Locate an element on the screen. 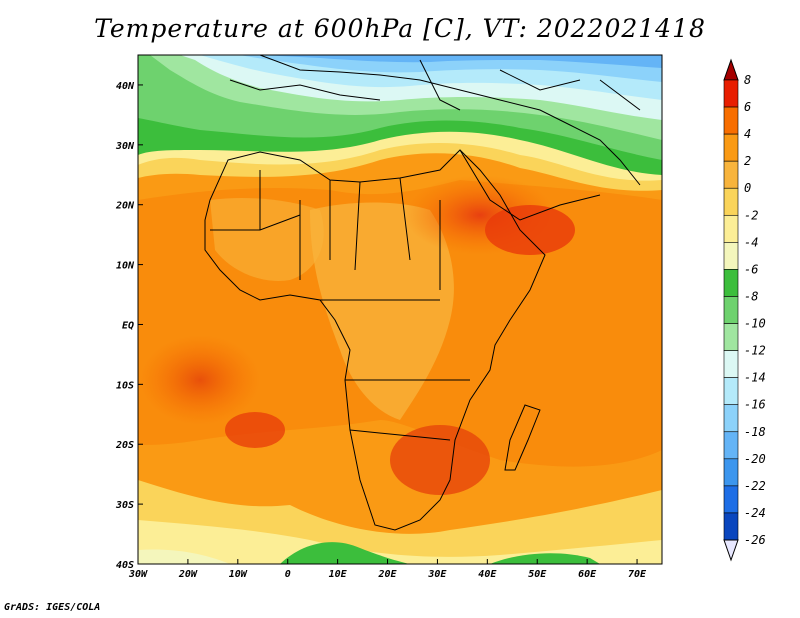  colorbar-label: 0 is located at coordinates (747, 188).